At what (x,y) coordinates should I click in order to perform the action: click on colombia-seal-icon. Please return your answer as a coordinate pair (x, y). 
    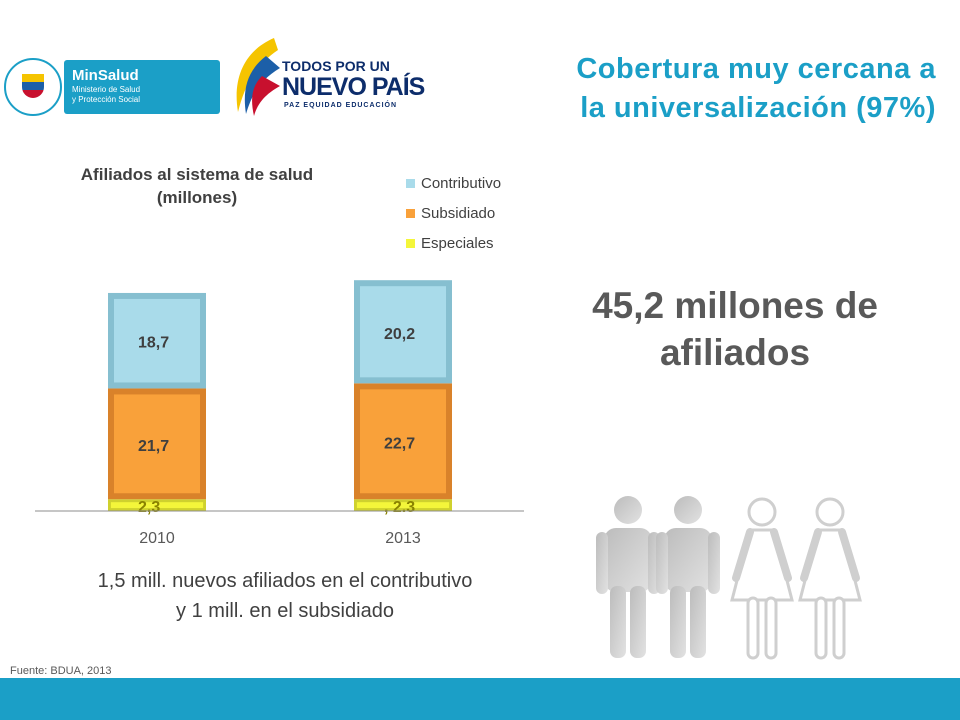
    Looking at the image, I should click on (33, 87).